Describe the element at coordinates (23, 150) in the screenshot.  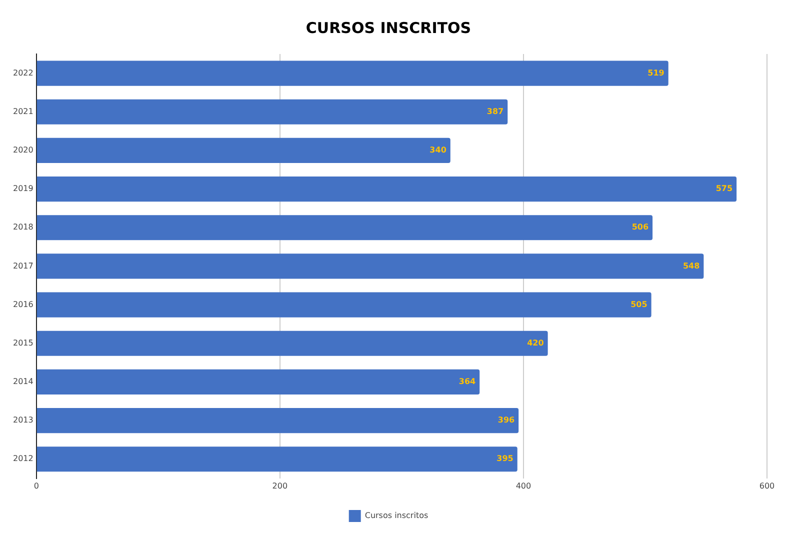
I see `y-tick-label: 2020` at that location.